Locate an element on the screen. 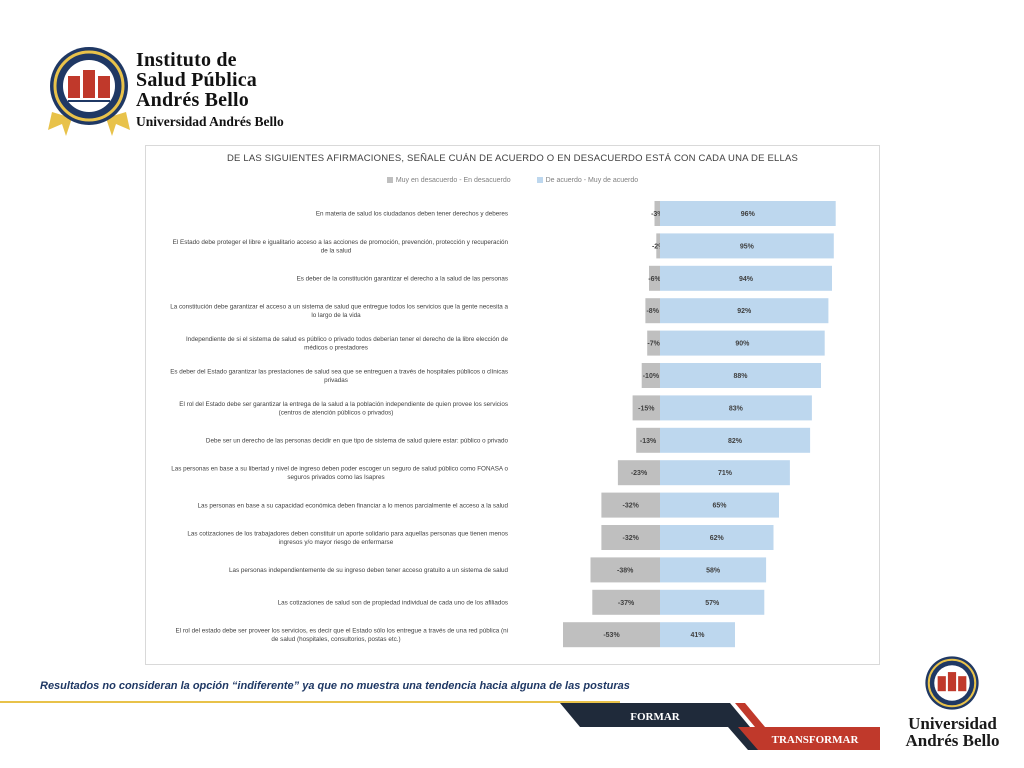 The image size is (1024, 768). data-label-disagree: -8% is located at coordinates (652, 311).